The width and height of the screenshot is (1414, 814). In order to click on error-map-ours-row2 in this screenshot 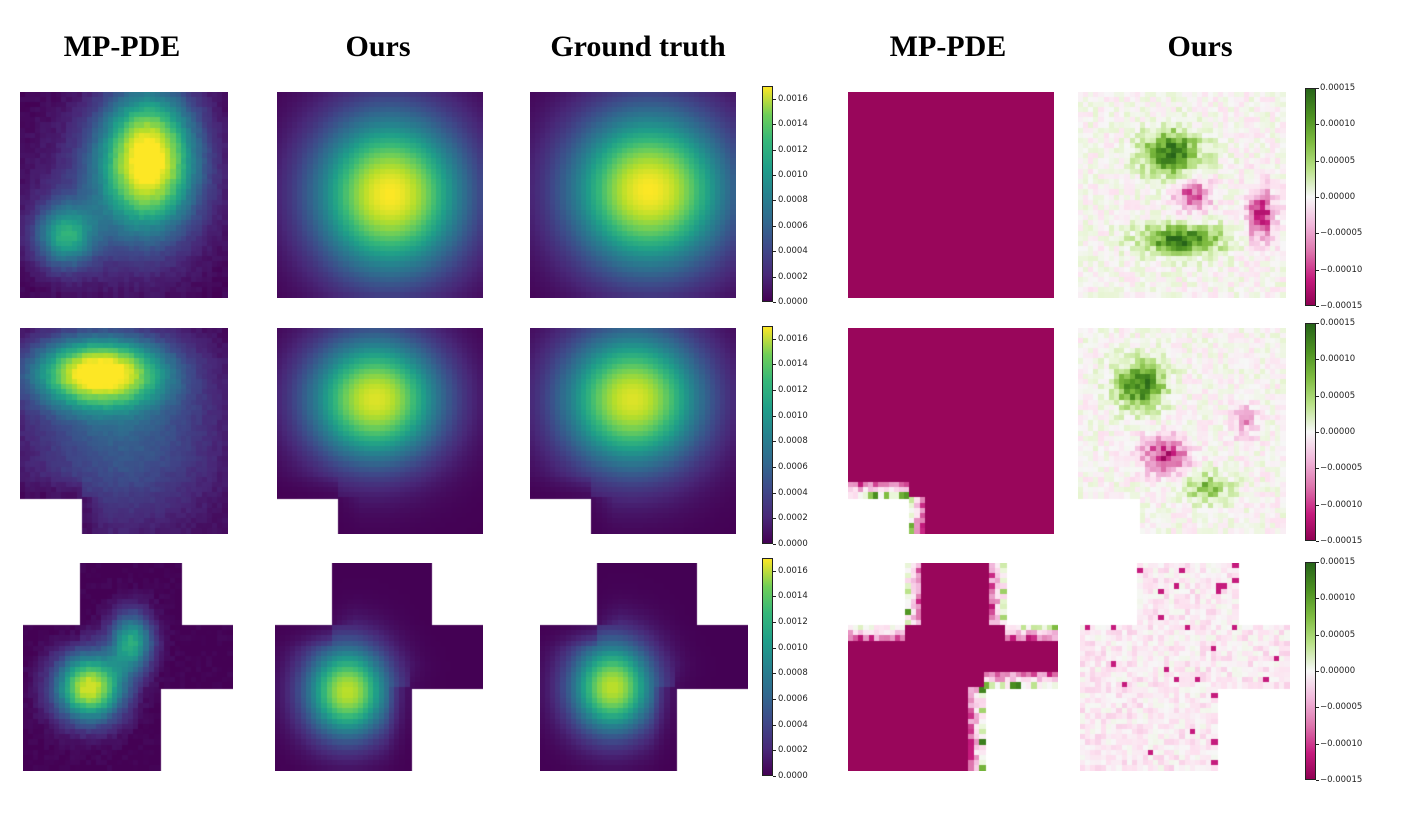, I will do `click(1182, 431)`.